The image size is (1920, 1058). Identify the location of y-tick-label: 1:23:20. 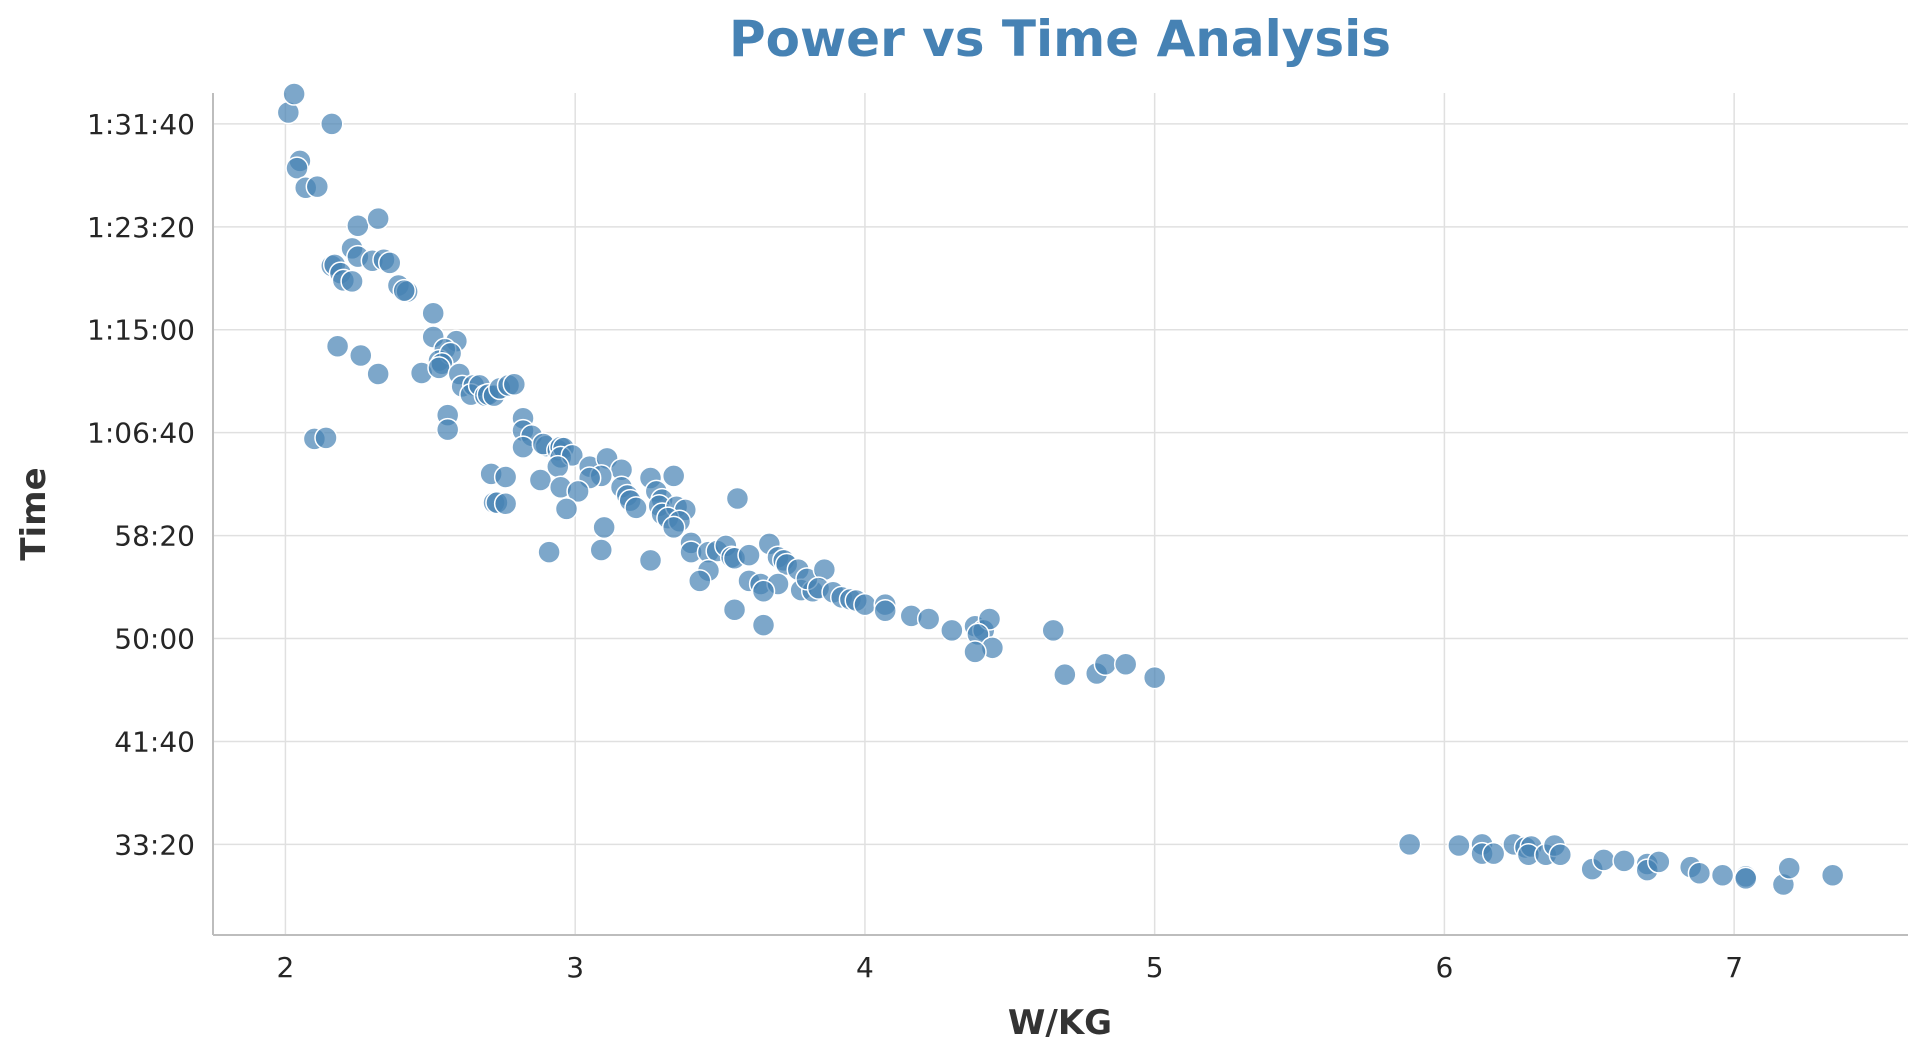
(141, 227).